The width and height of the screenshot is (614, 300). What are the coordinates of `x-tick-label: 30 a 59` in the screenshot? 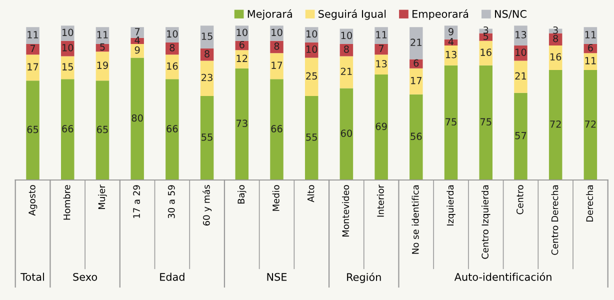 It's located at (171, 201).